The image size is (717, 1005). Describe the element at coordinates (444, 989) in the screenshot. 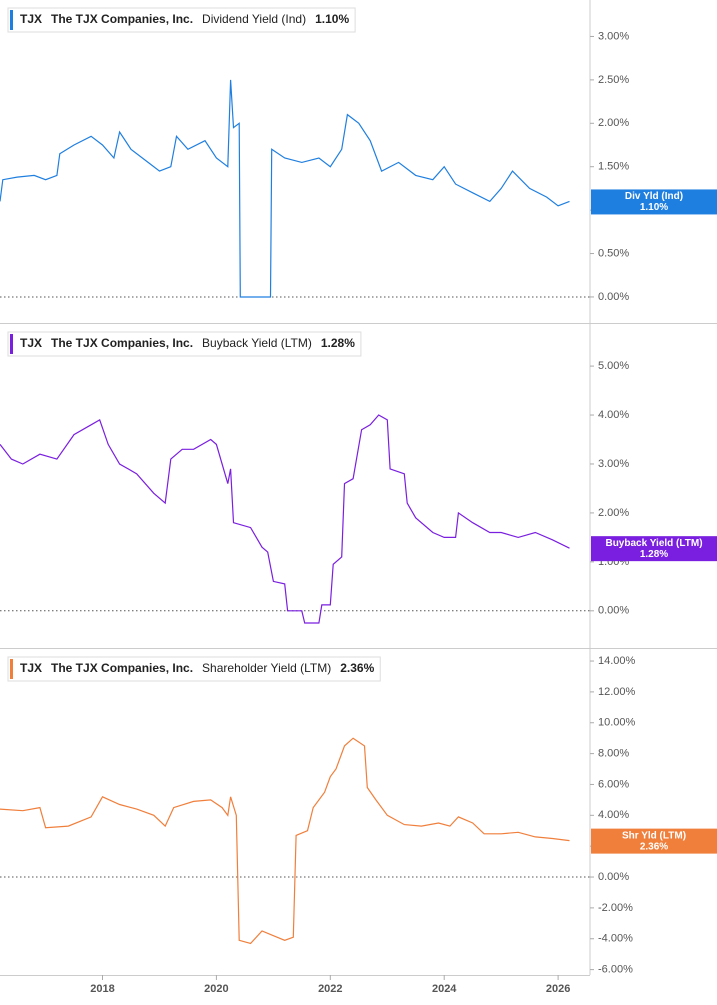

I see `x-tick-label: 2024` at that location.